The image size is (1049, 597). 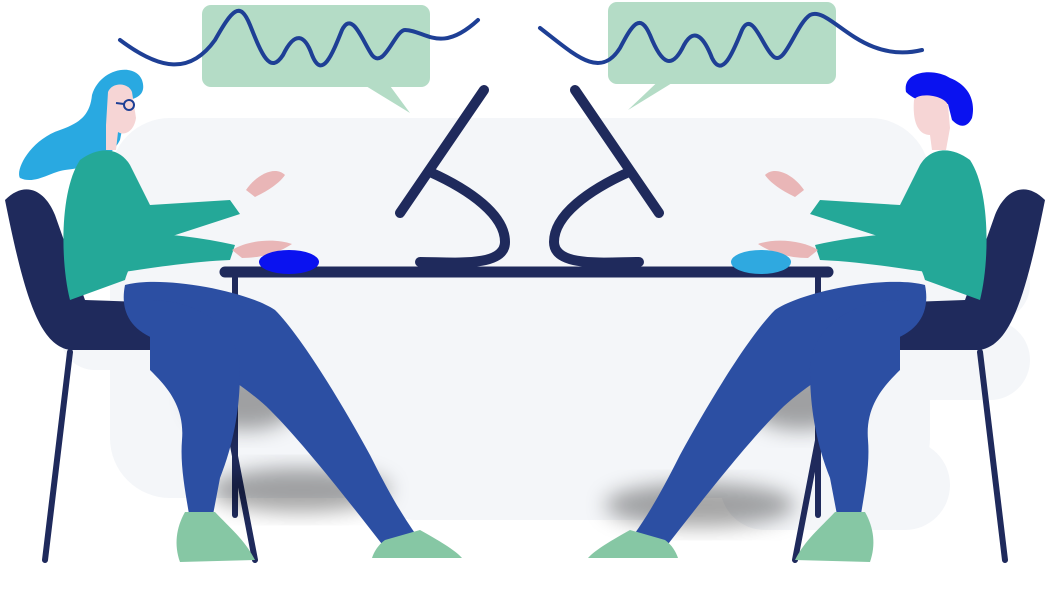 What do you see at coordinates (121, 117) in the screenshot?
I see `left-head` at bounding box center [121, 117].